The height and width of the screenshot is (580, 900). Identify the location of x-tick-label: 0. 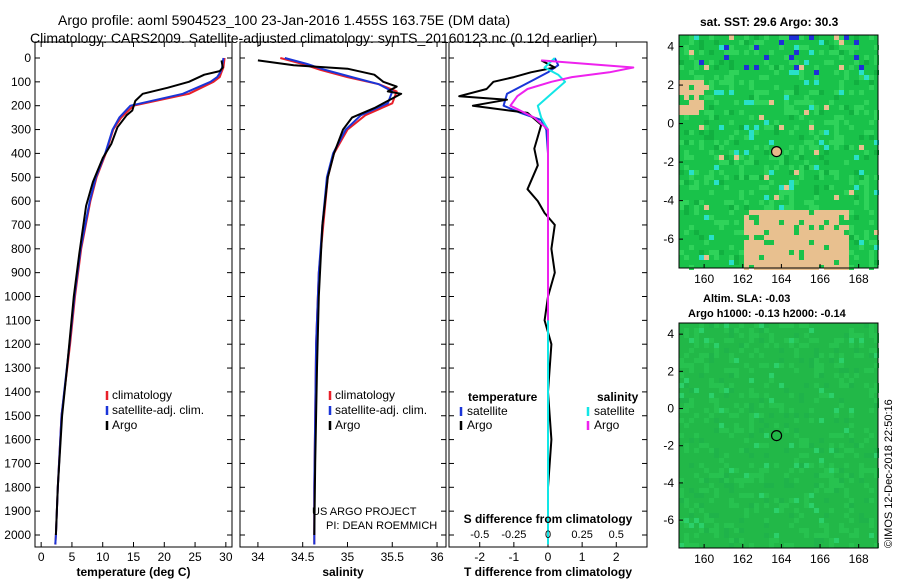
(41, 557).